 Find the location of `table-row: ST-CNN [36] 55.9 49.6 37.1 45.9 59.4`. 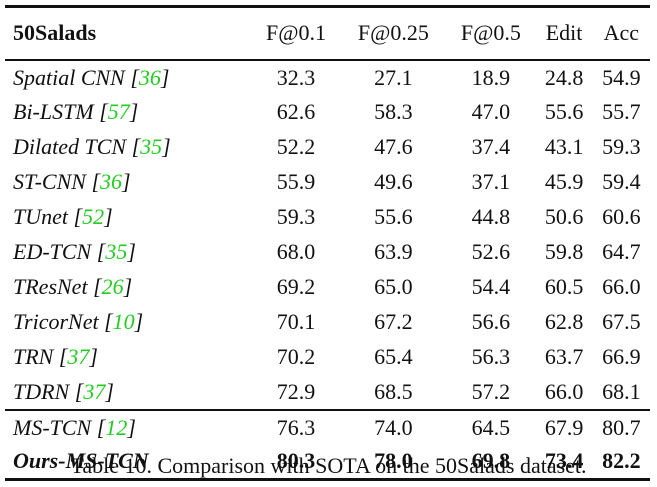

table-row: ST-CNN [36] 55.9 49.6 37.1 45.9 59.4 is located at coordinates (327, 182).